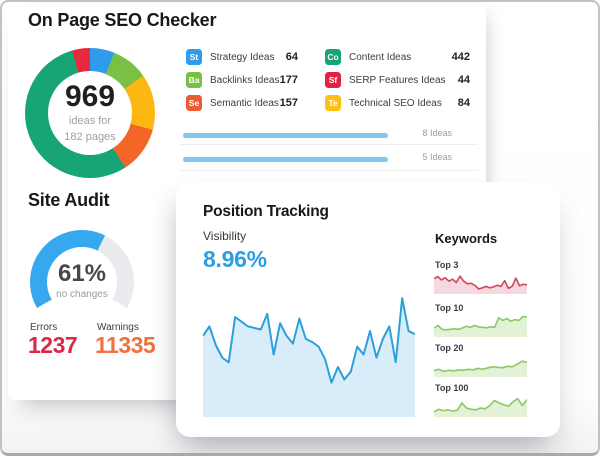 Image resolution: width=600 pixels, height=456 pixels. I want to click on idea-row-content: Co Content Ideas 442, so click(397, 57).